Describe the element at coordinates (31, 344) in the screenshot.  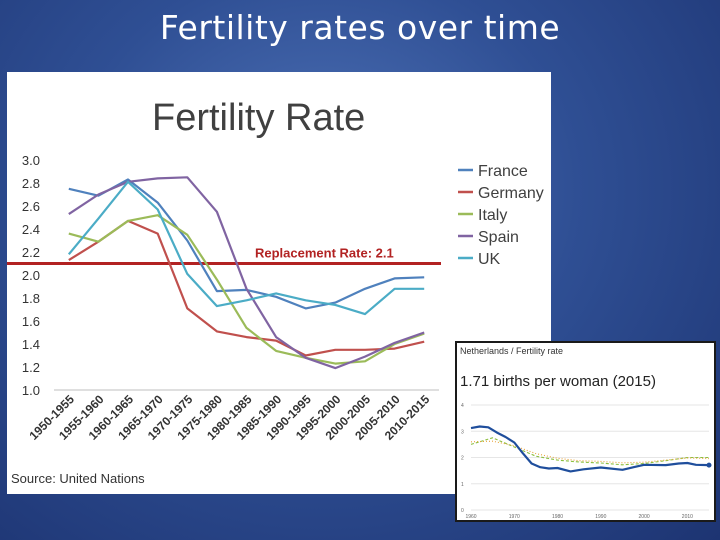
I see `y-tick-label: 1.4` at that location.